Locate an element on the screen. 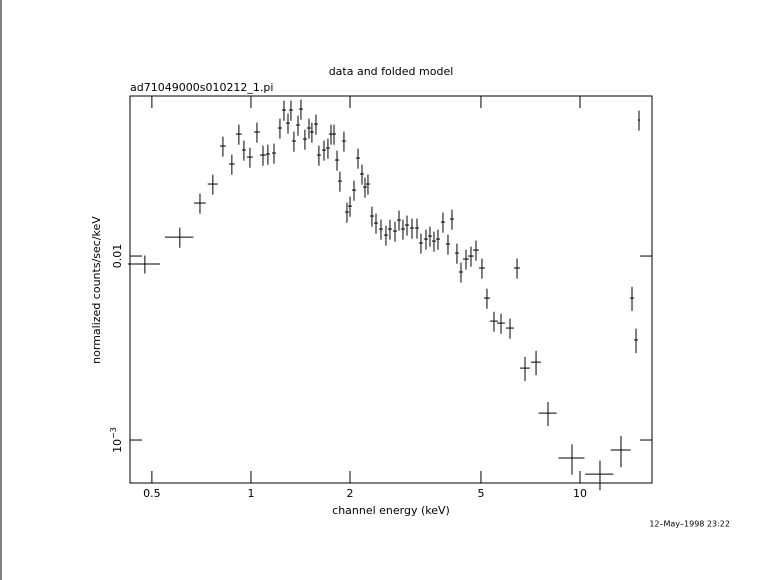  x-tick-label: 10 is located at coordinates (580, 493).